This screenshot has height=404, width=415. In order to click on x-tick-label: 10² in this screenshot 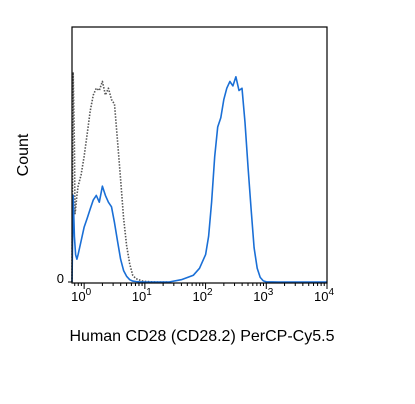, I will do `click(203, 295)`.